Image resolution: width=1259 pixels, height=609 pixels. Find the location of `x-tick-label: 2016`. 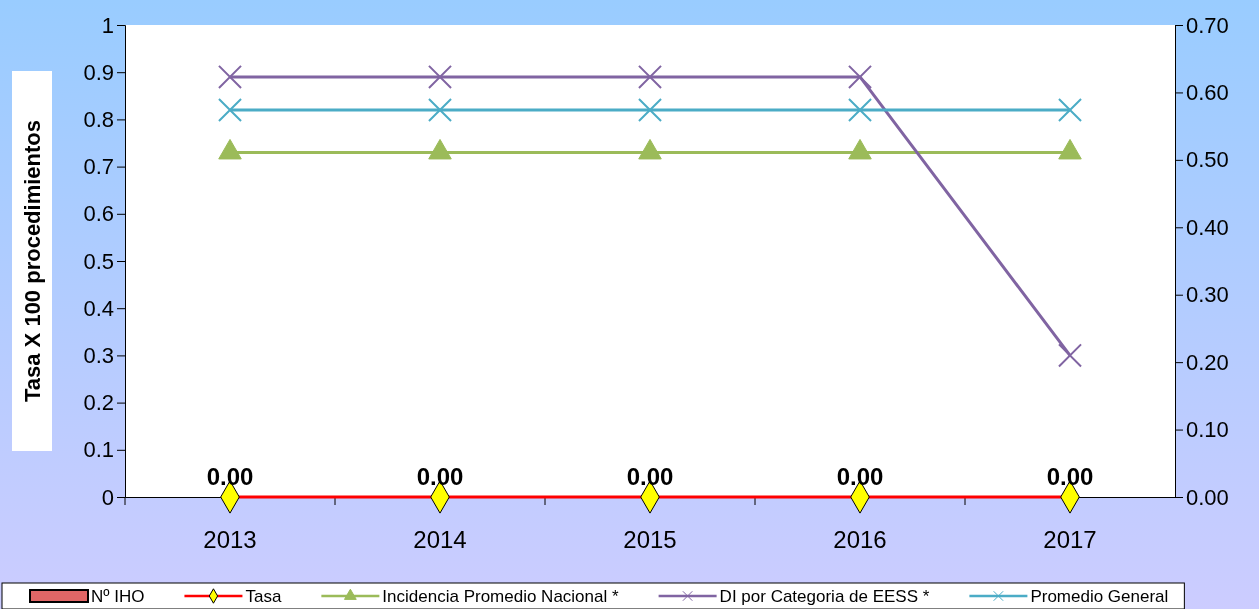

x-tick-label: 2016 is located at coordinates (860, 540).